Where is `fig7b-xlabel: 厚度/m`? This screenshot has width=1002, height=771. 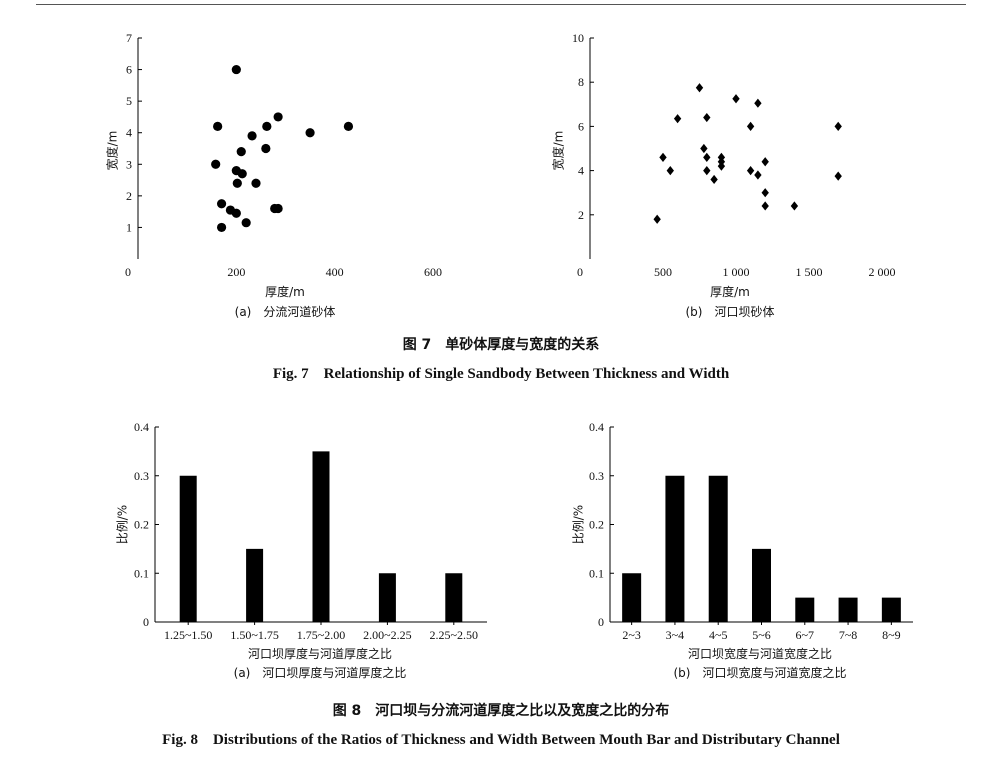 fig7b-xlabel: 厚度/m is located at coordinates (730, 292).